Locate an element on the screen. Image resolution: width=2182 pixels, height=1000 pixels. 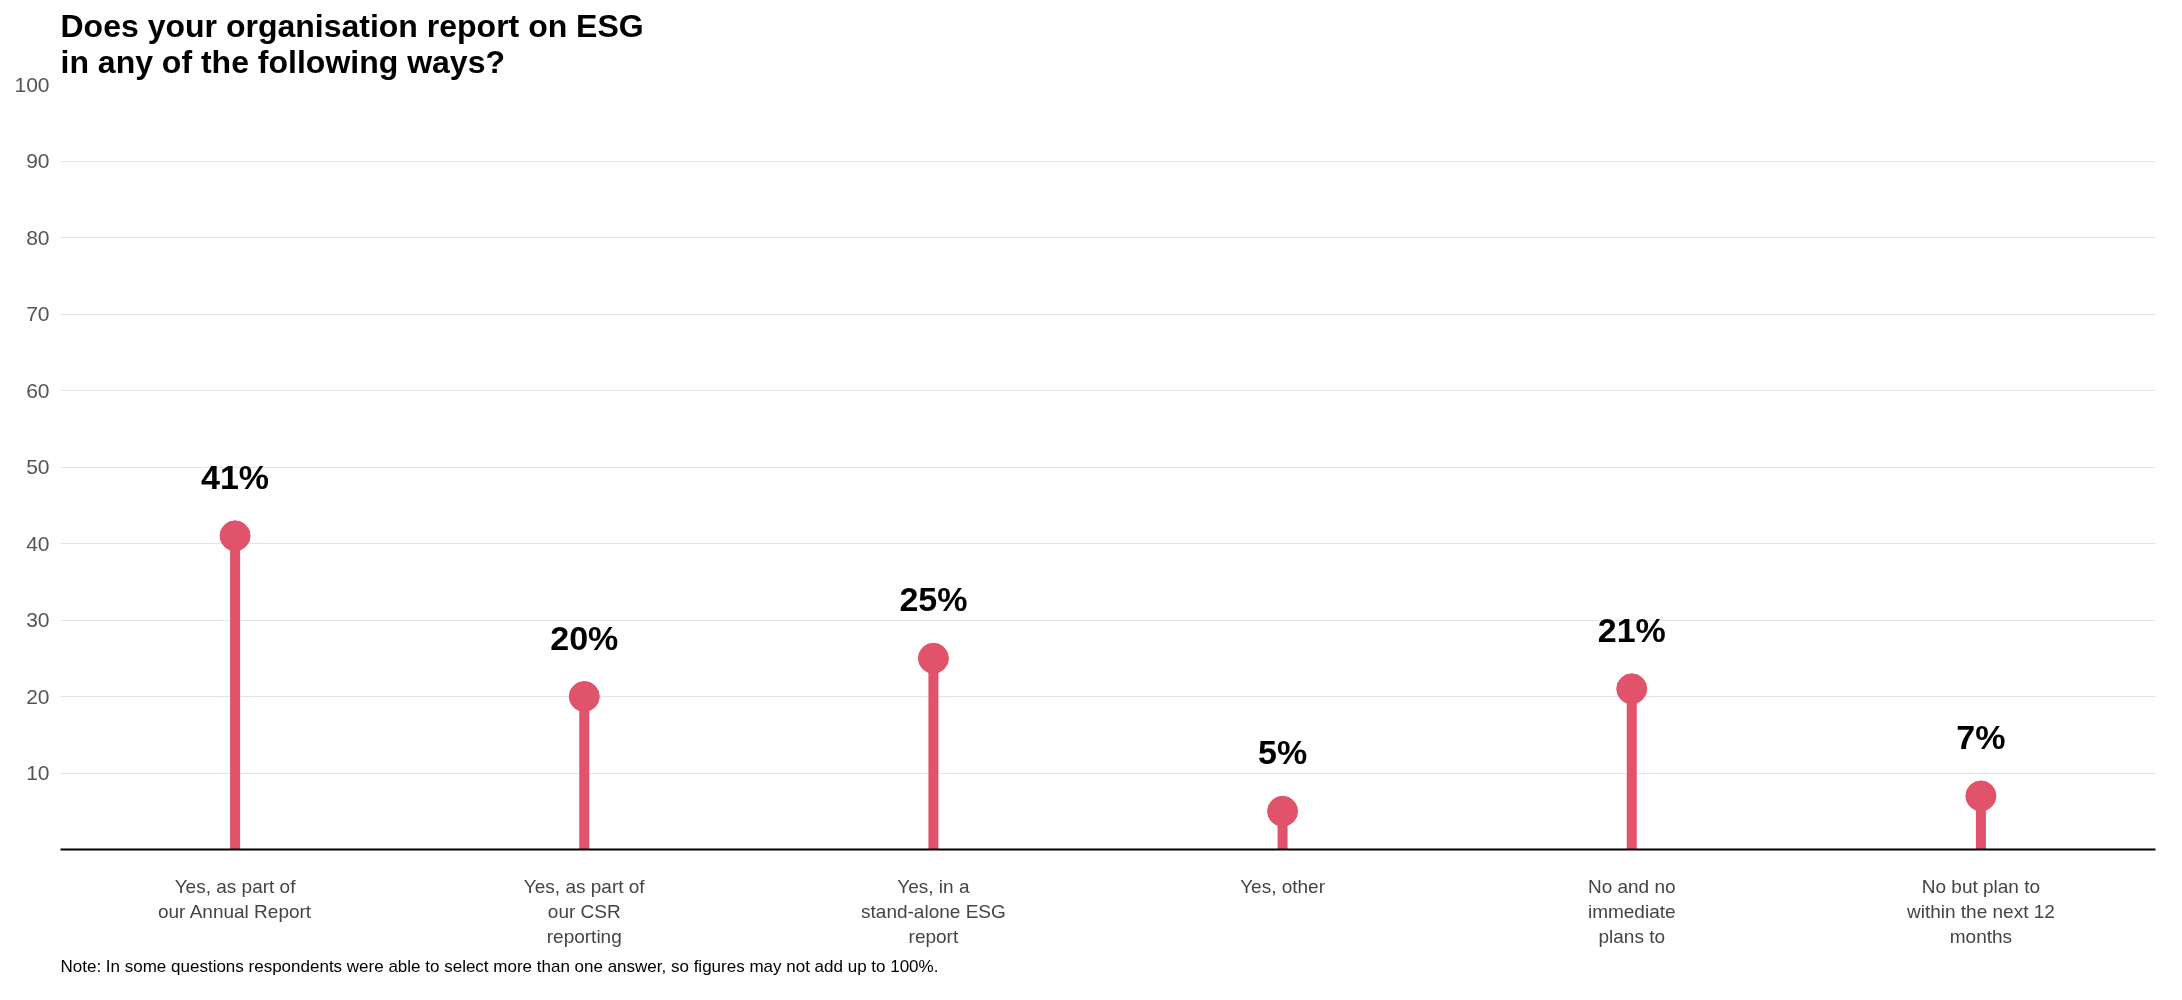
text: Note: In some questions respondents were able to select more than one answer, so figures may not add up to 100%. is located at coordinates (499, 966).